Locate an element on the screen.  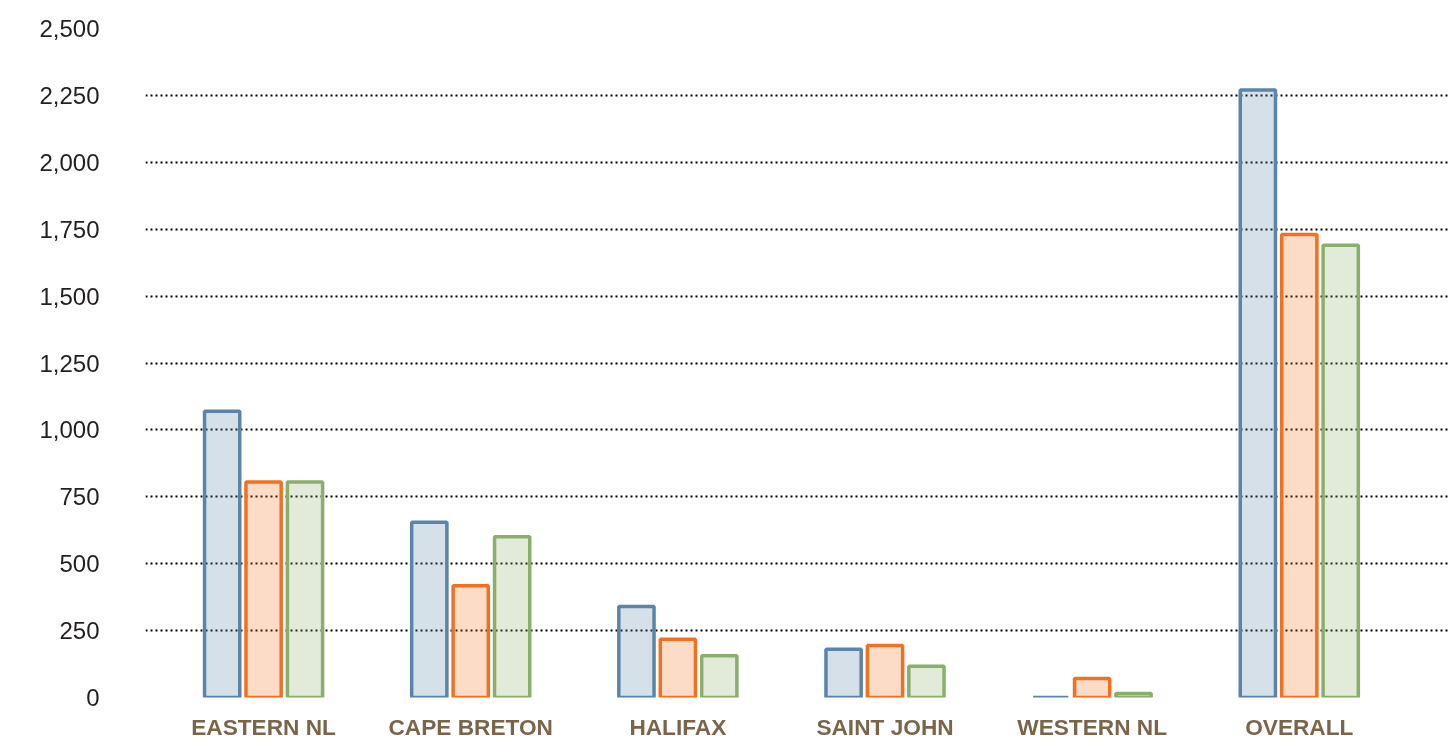
y-tick-label: 0 is located at coordinates (93, 697).